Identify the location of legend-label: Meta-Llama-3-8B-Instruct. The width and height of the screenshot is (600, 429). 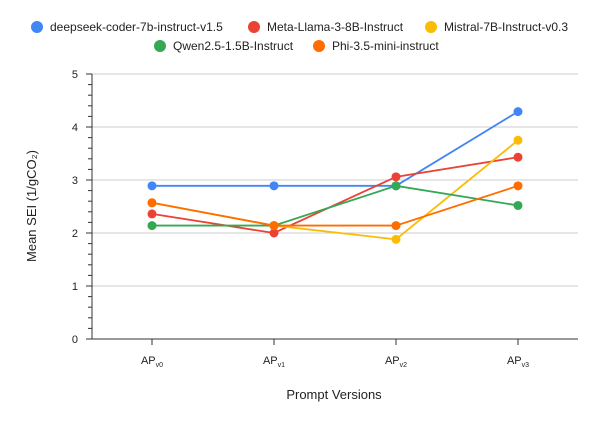
(335, 27).